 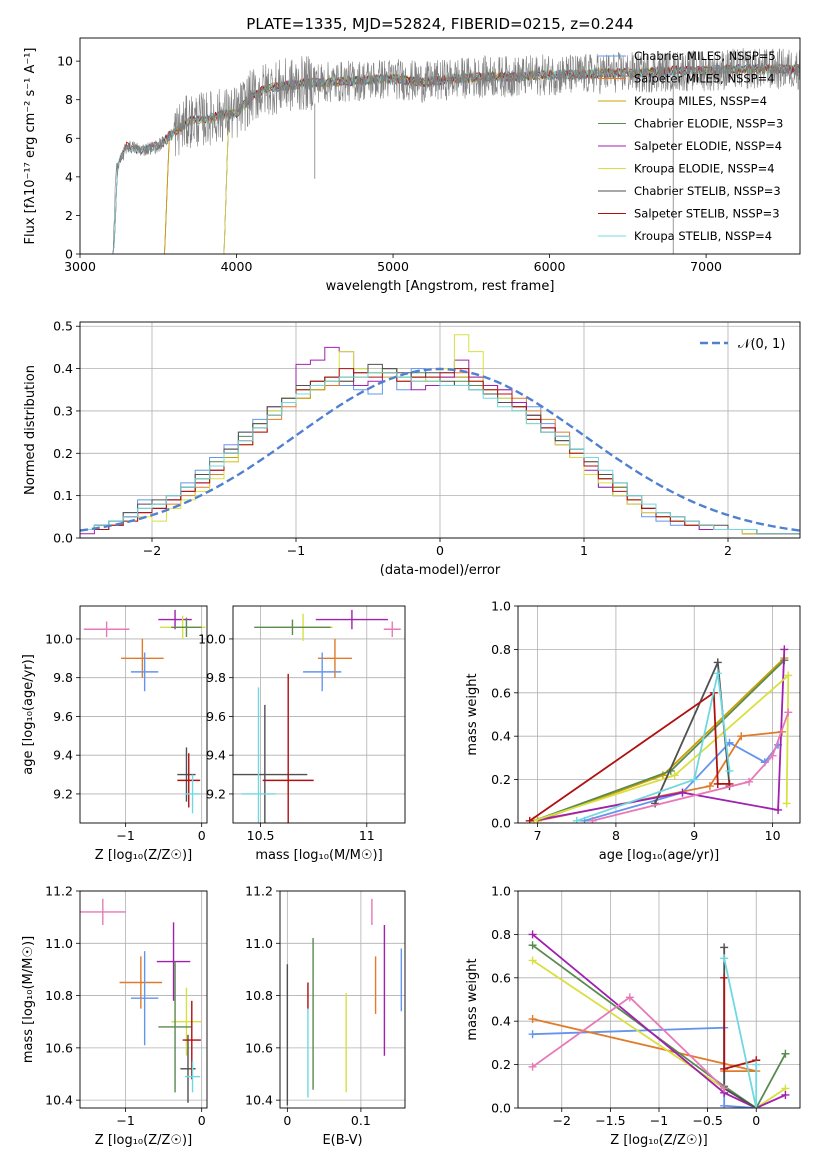 What do you see at coordinates (703, 236) in the screenshot?
I see `legend-label: Kroupa STELIB, NSSP=4` at bounding box center [703, 236].